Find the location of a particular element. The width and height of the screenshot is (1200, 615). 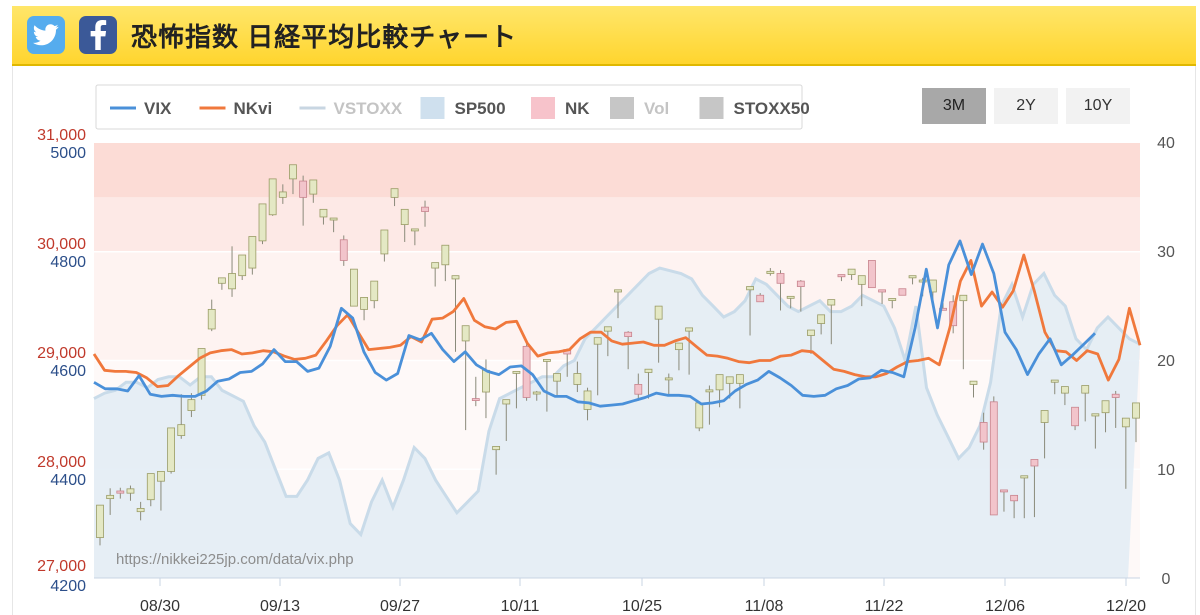

legend-label: VIX is located at coordinates (158, 108).